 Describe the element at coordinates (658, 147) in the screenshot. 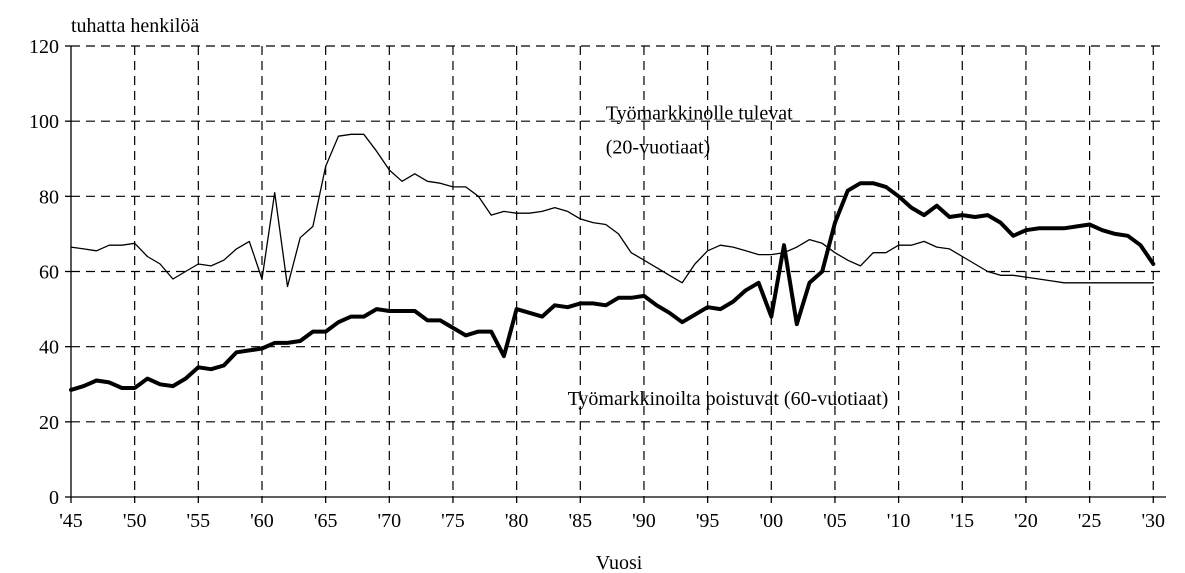

I see `annotation-0-line-1: (20-vuotiaat)` at that location.